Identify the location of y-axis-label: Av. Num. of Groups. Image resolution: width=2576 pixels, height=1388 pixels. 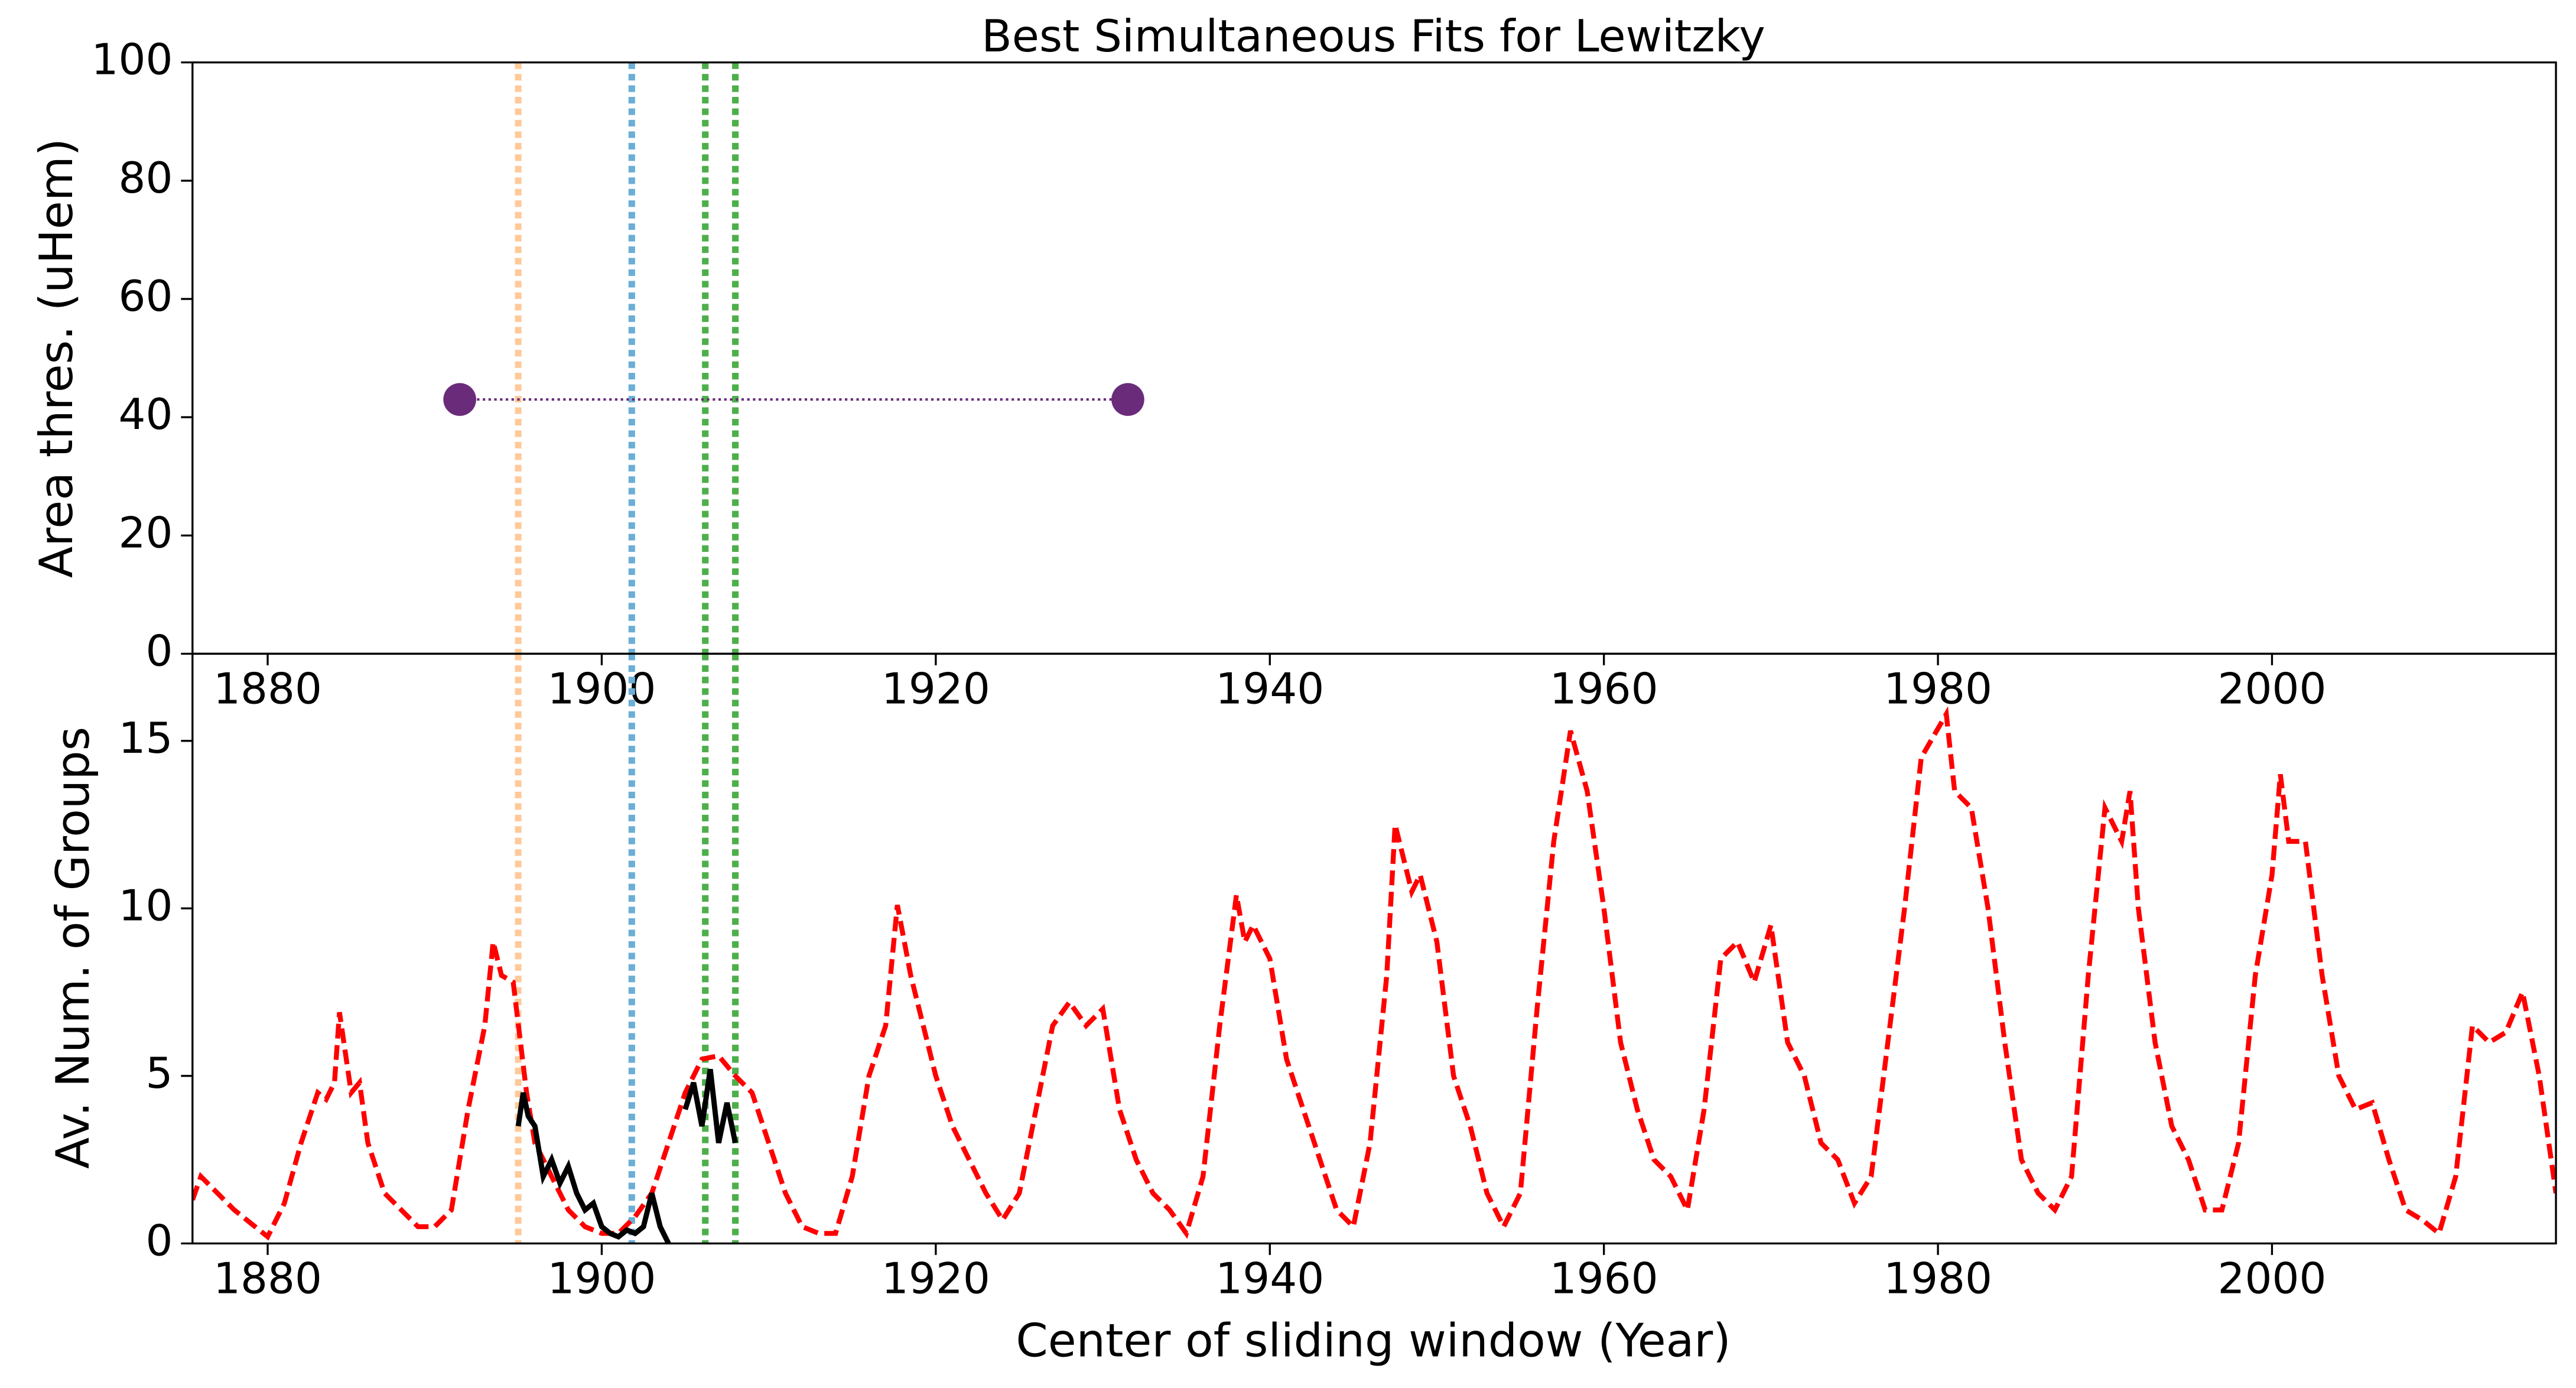
(74, 948).